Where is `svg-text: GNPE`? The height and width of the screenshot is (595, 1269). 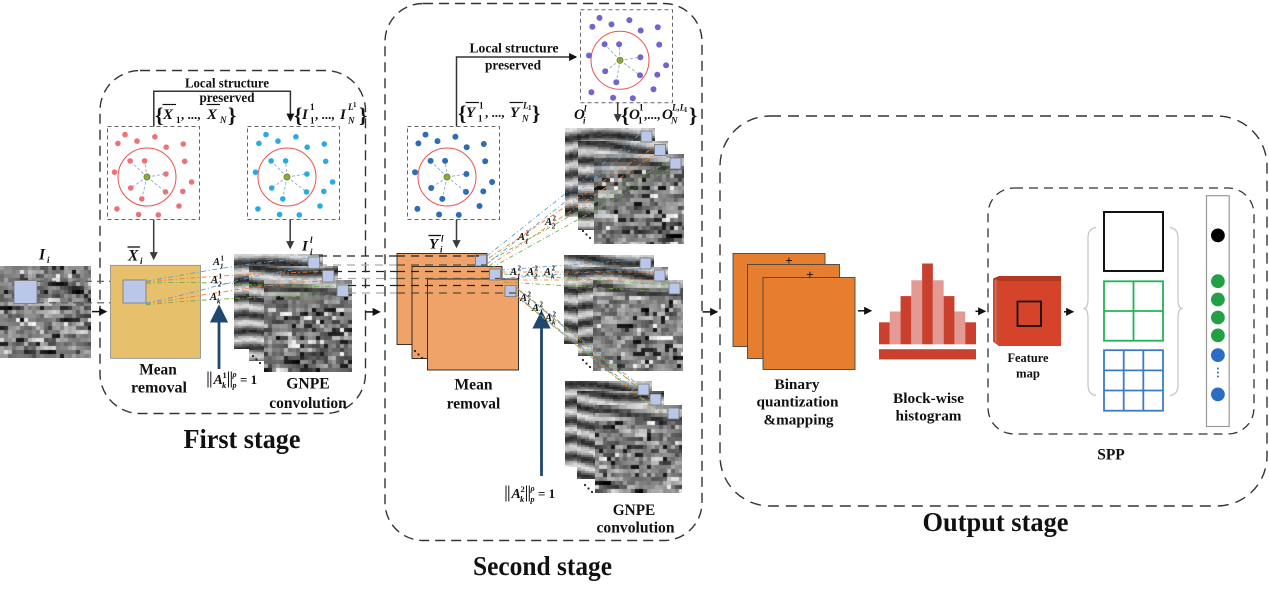 svg-text: GNPE is located at coordinates (308, 383).